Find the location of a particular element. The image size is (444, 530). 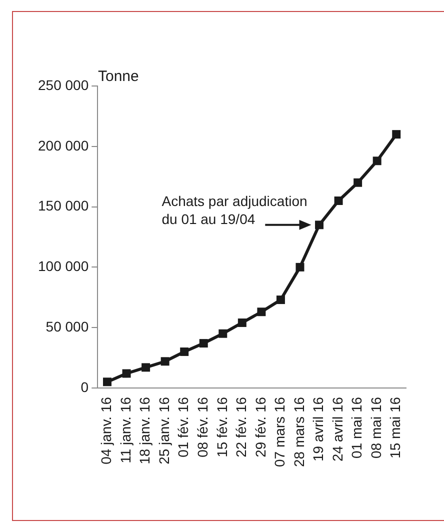

x-tick-label: 22 fév. 16 is located at coordinates (241, 427).